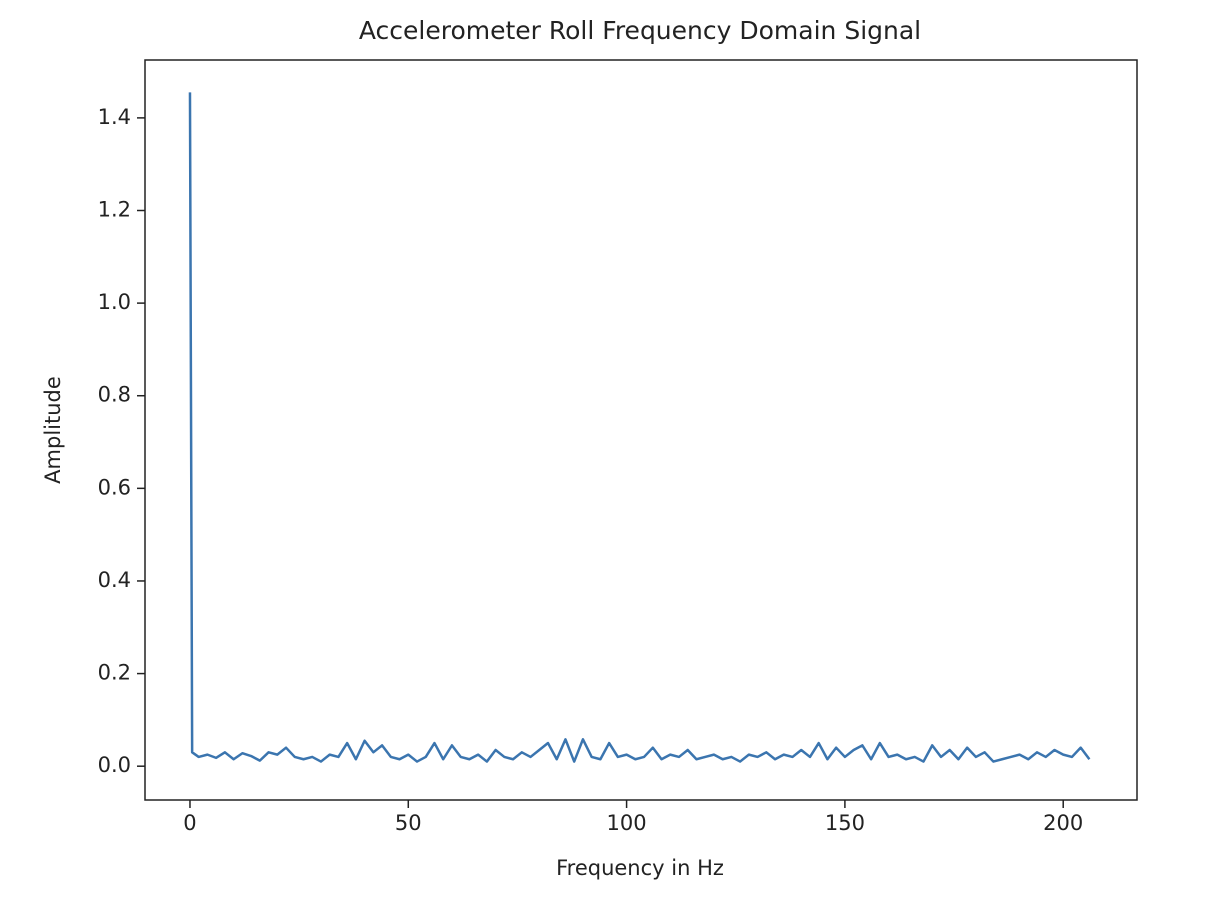  What do you see at coordinates (114, 765) in the screenshot?
I see `y-tick-label: 0.0` at bounding box center [114, 765].